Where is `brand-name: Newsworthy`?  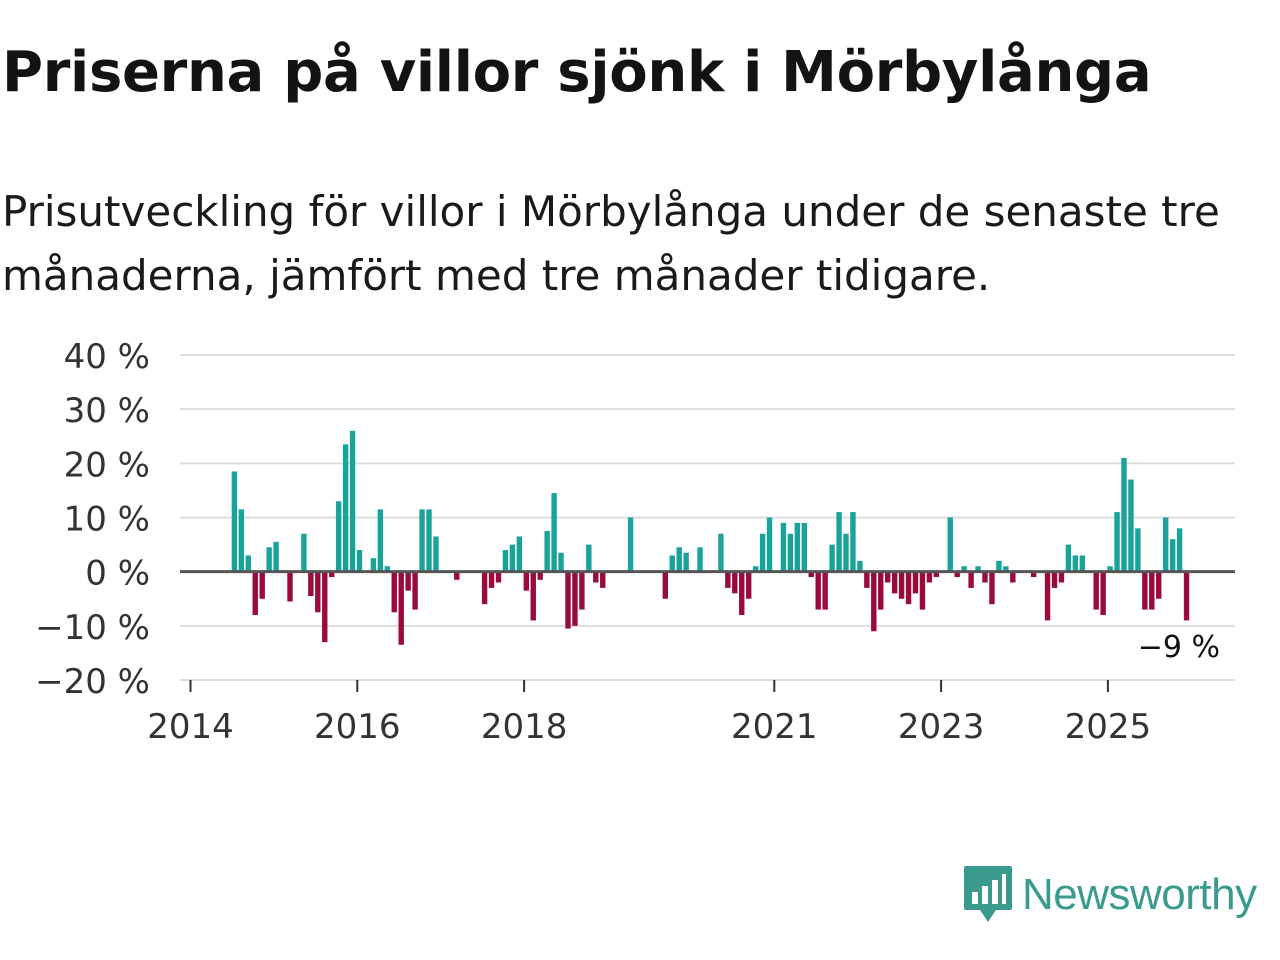
brand-name: Newsworthy is located at coordinates (1139, 894).